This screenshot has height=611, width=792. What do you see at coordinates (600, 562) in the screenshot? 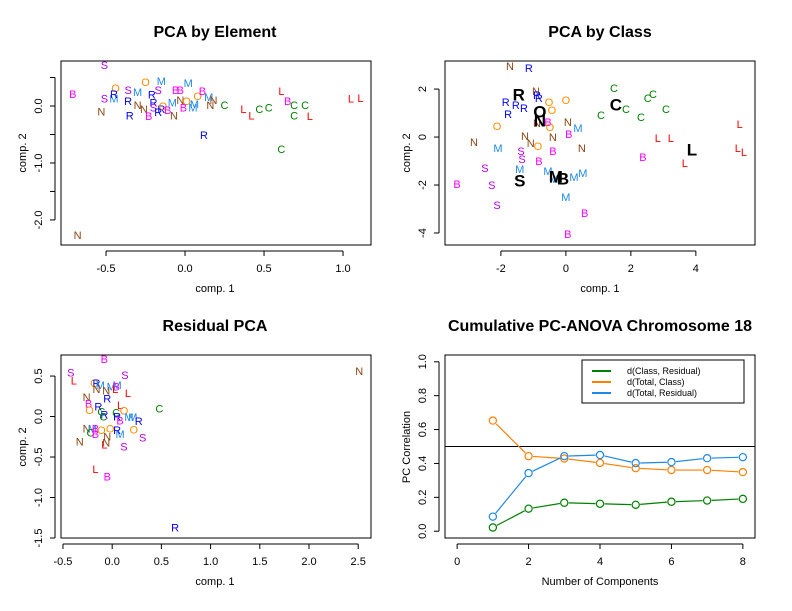
I see `x-tick-label: 4` at bounding box center [600, 562].